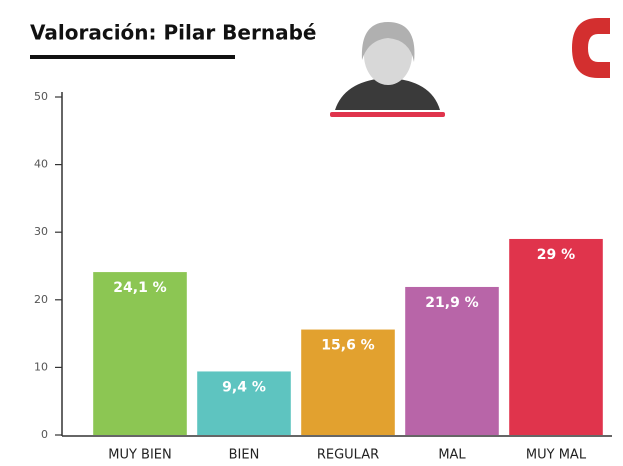  Describe the element at coordinates (41, 299) in the screenshot. I see `y-tick-label: 20` at that location.